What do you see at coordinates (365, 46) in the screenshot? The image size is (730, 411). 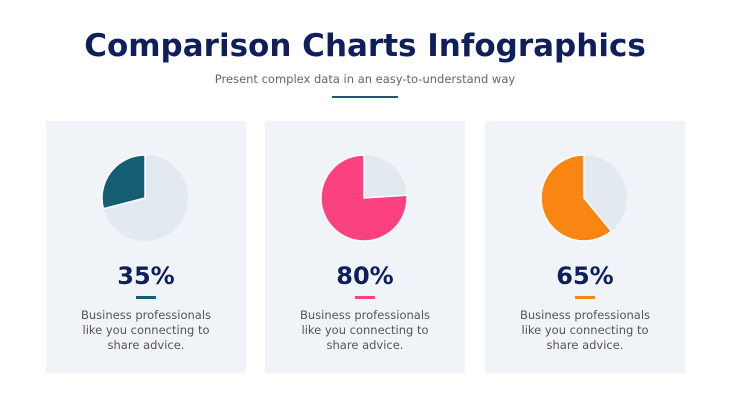 I see `page-title: Comparison Charts Infographics` at bounding box center [365, 46].